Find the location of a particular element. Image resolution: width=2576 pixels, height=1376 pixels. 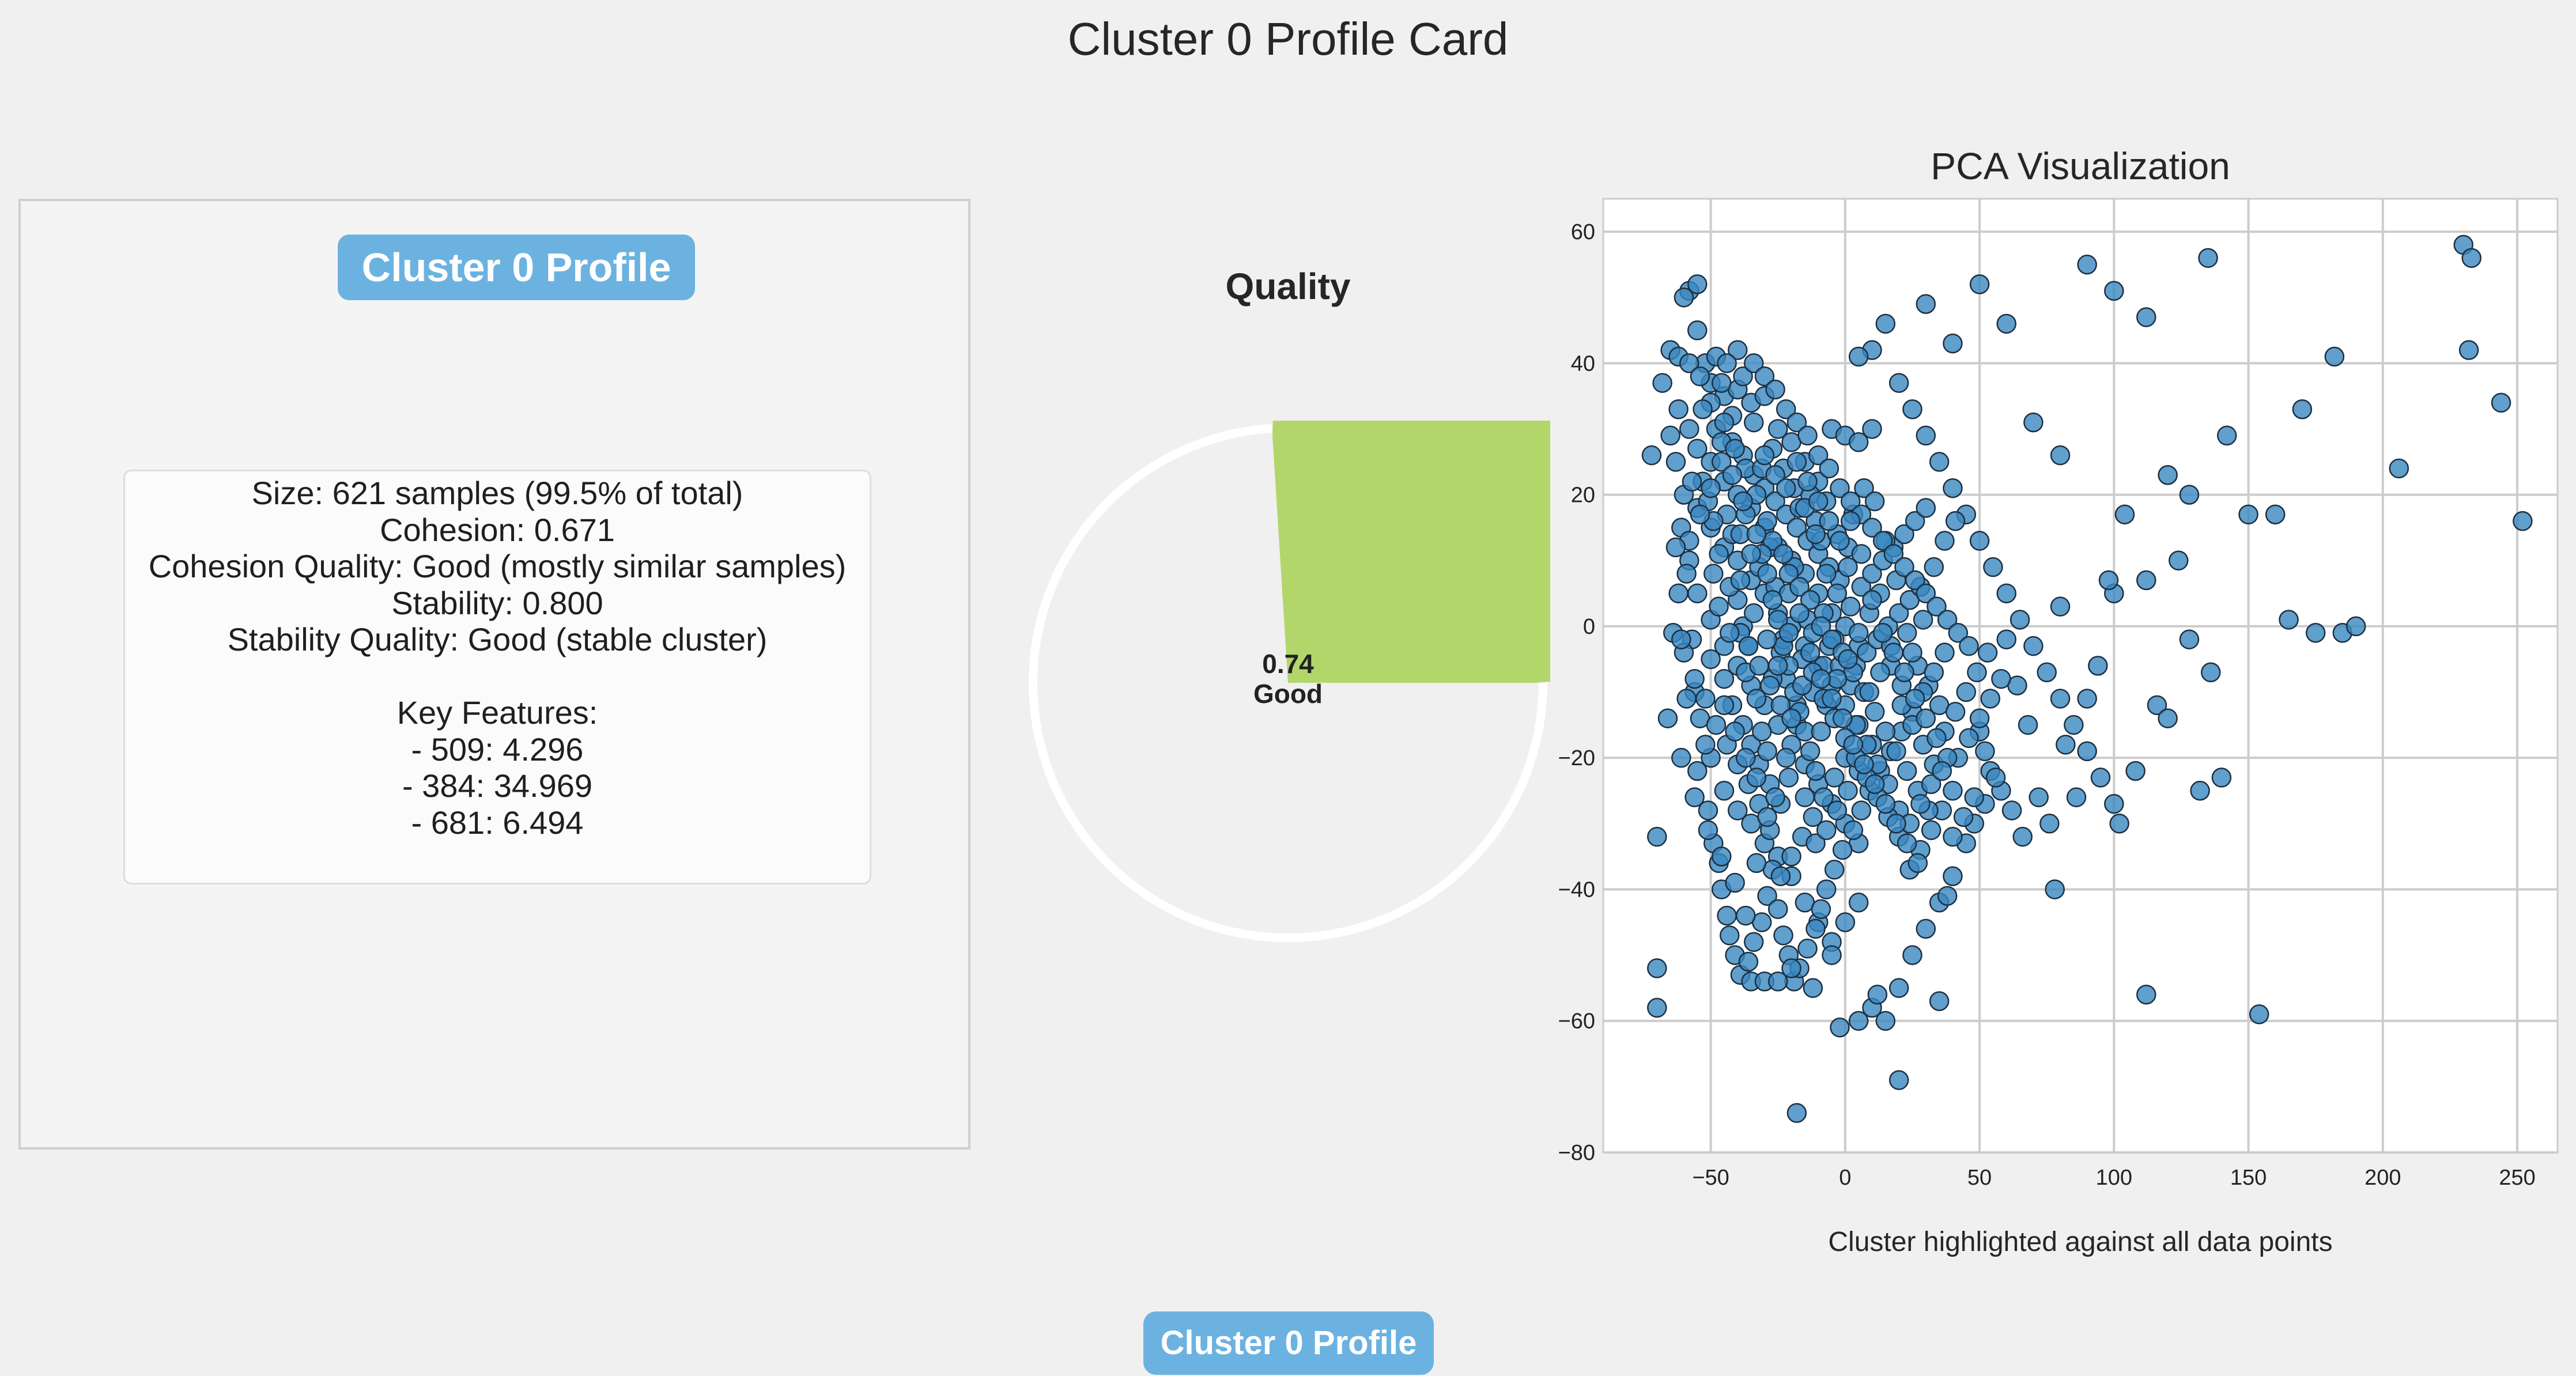

gauge-grade-label: Good is located at coordinates (1288, 694).